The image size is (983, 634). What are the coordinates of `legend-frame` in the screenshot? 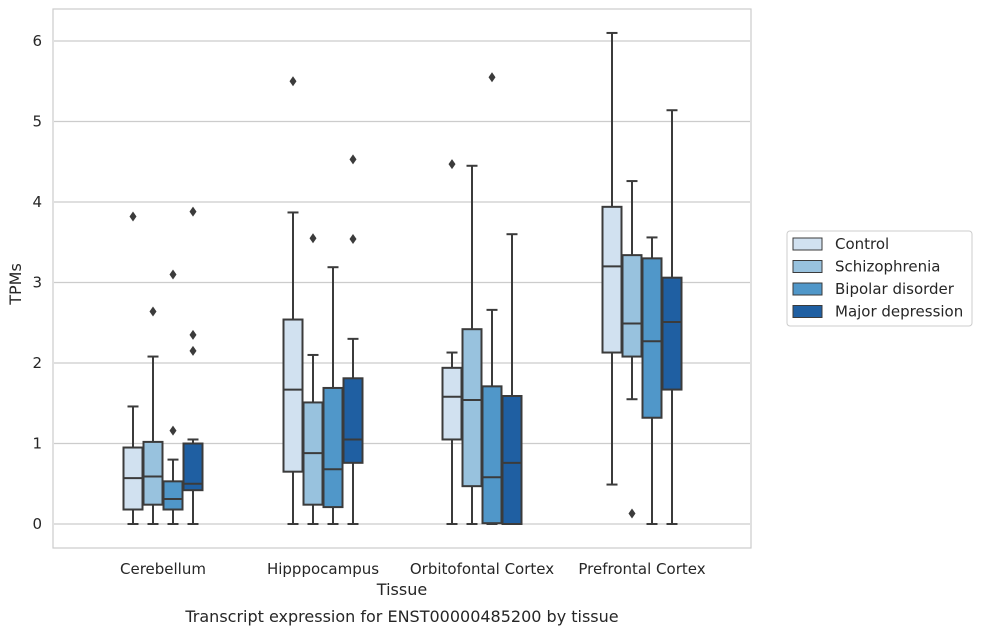 It's located at (879, 278).